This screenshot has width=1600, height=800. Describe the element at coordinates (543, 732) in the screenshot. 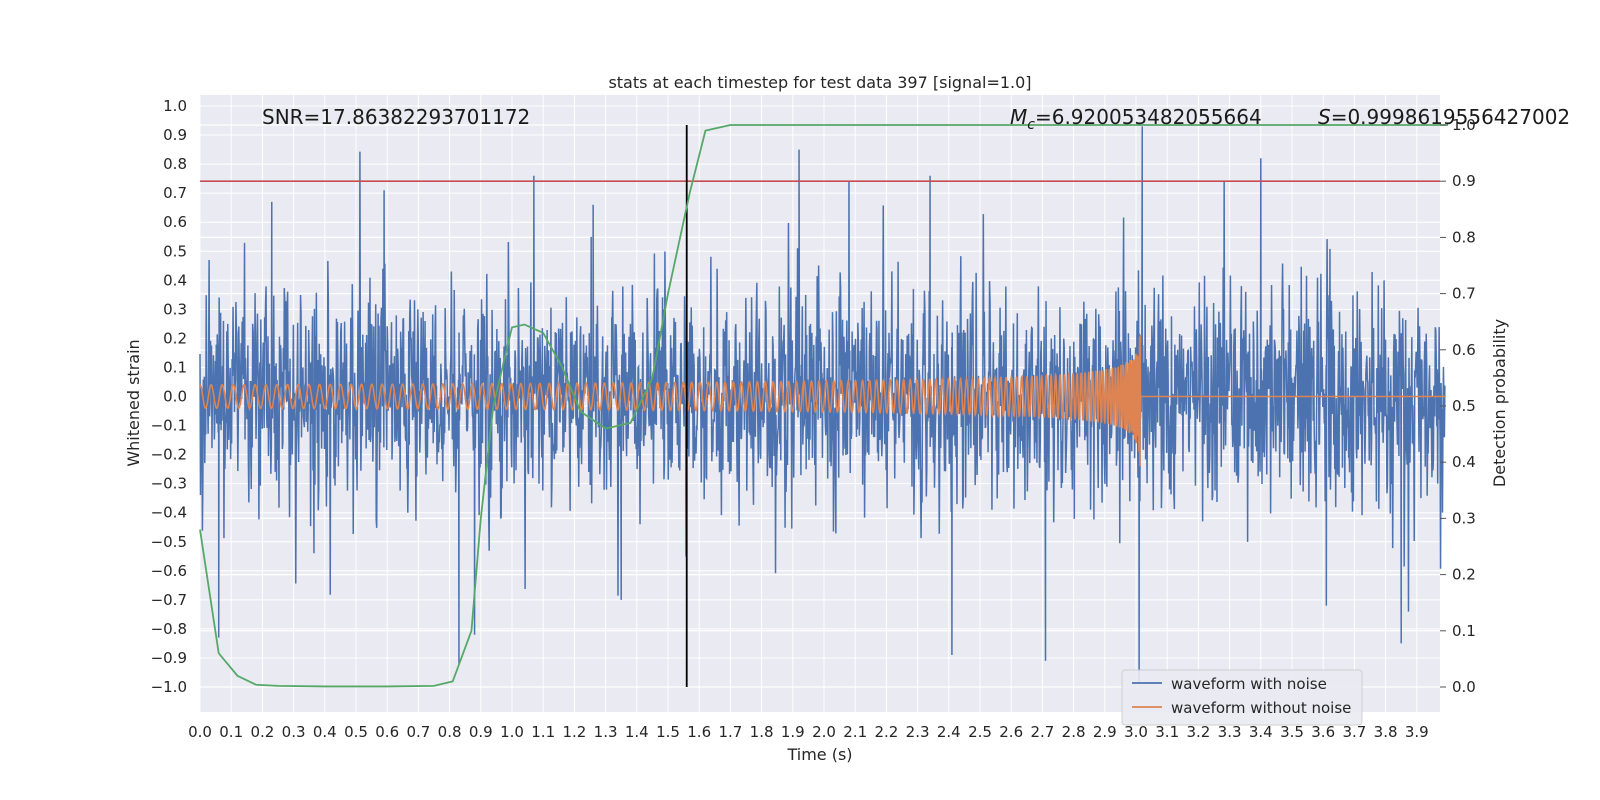

I see `x-tick-label: 1.1` at that location.